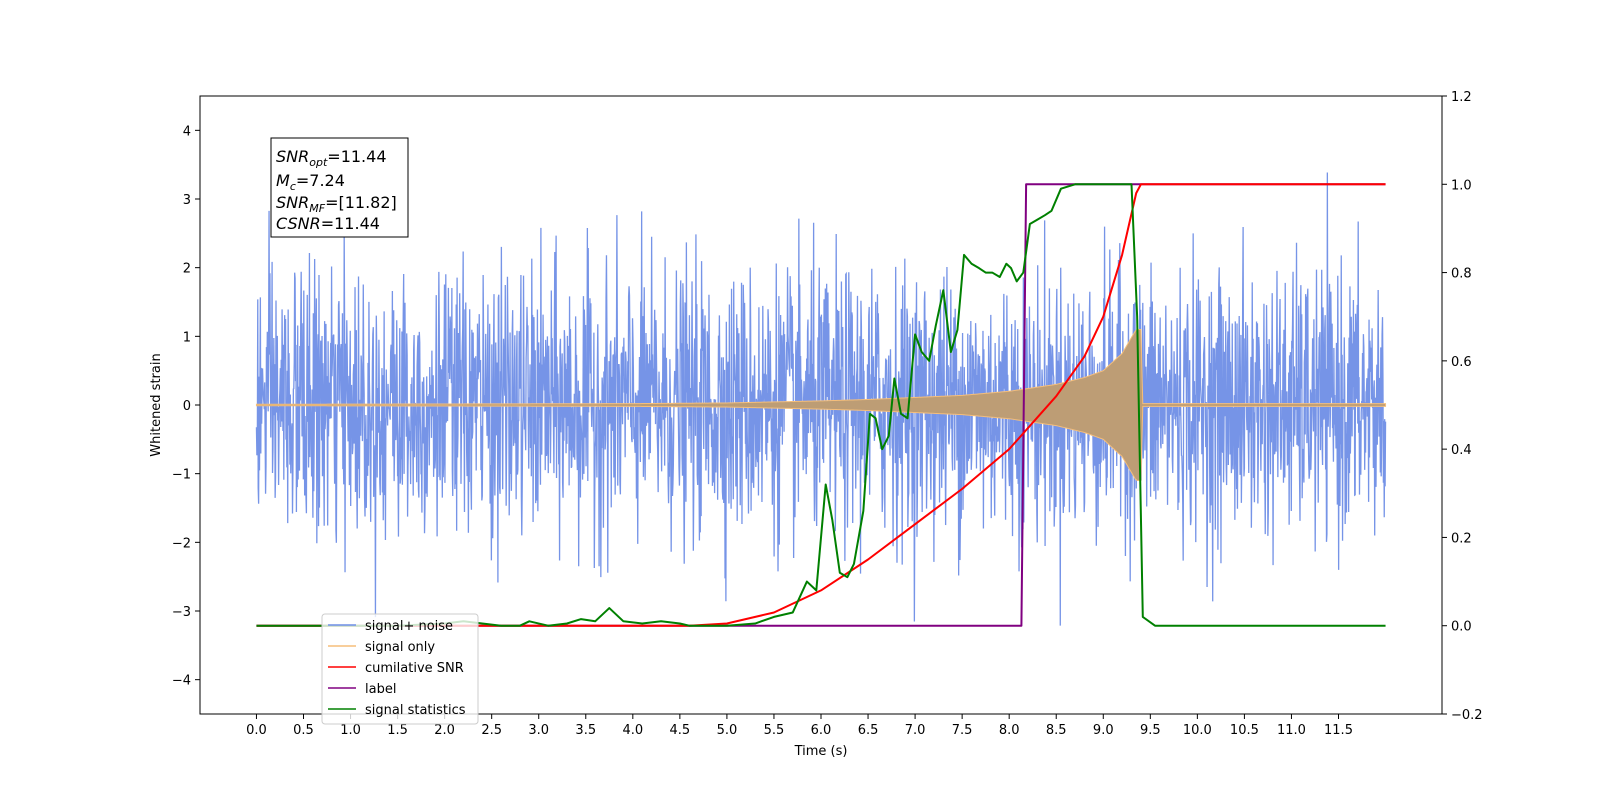 Image resolution: width=1600 pixels, height=804 pixels. I want to click on annotation-frame, so click(339, 187).